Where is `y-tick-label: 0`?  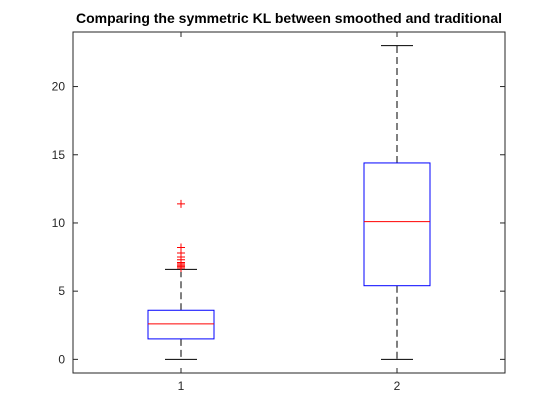
y-tick-label: 0 is located at coordinates (61, 359).